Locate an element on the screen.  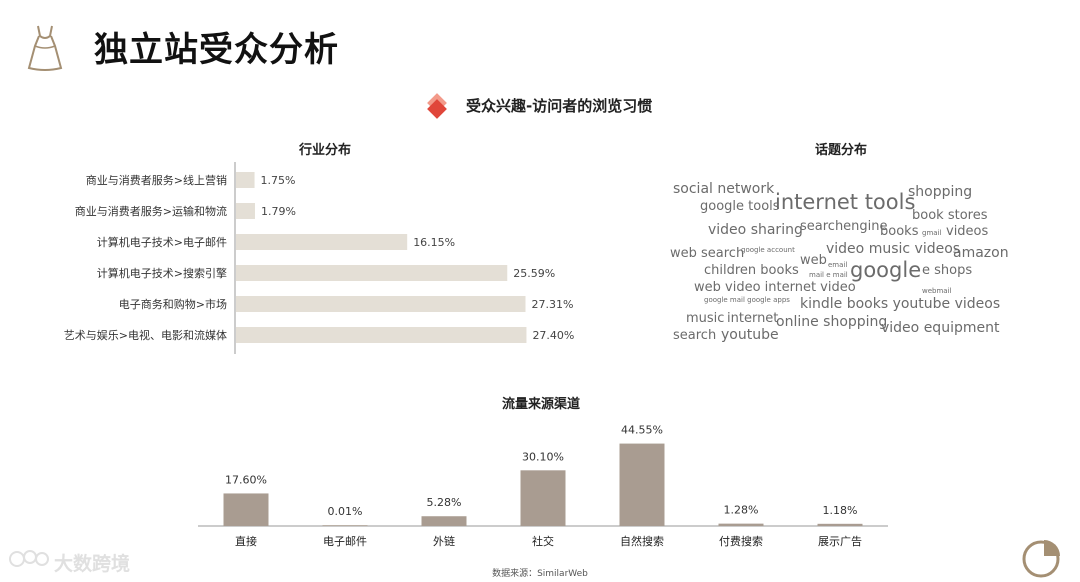
word-internet-tools: internet tools is located at coordinates (845, 202).